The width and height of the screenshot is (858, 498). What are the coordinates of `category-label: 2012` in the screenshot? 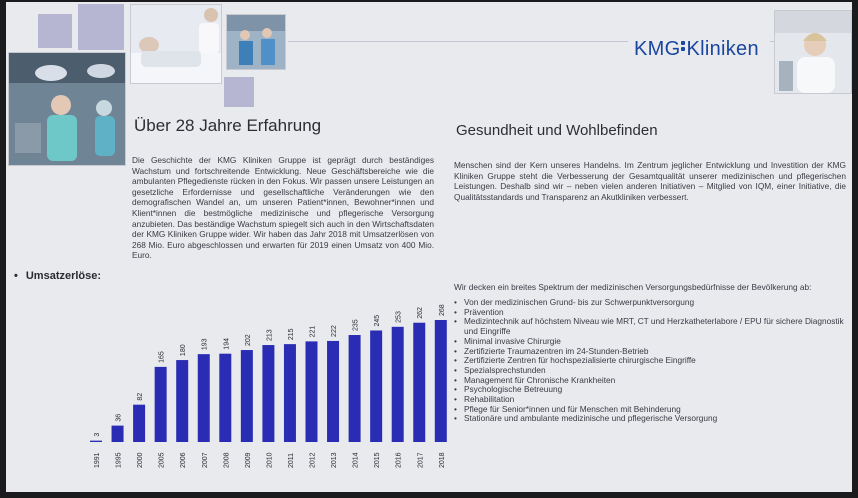 It's located at (313, 460).